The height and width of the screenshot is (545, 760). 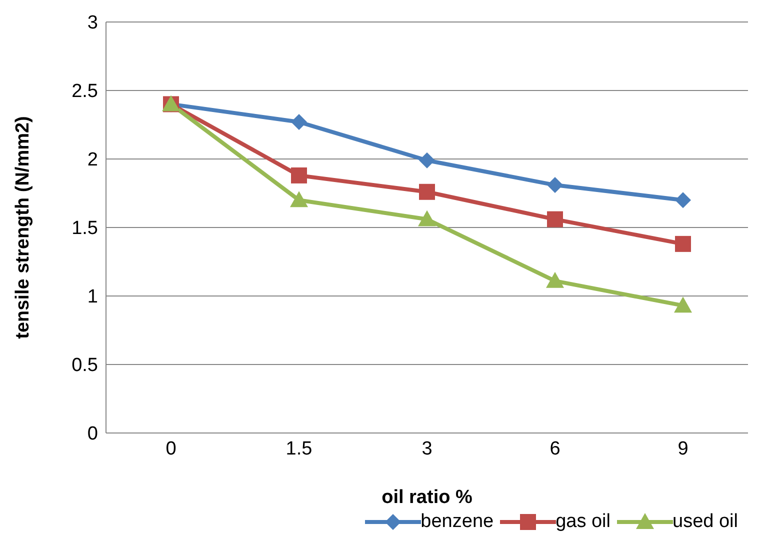 What do you see at coordinates (705, 522) in the screenshot?
I see `legend-label: used oil` at bounding box center [705, 522].